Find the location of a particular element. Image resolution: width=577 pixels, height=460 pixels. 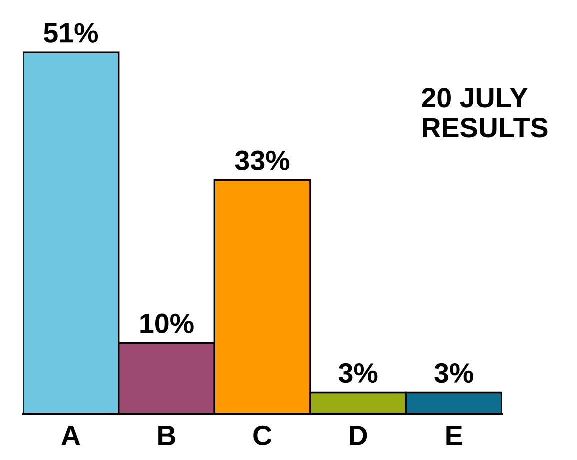

x-tick-label: A is located at coordinates (71, 436).